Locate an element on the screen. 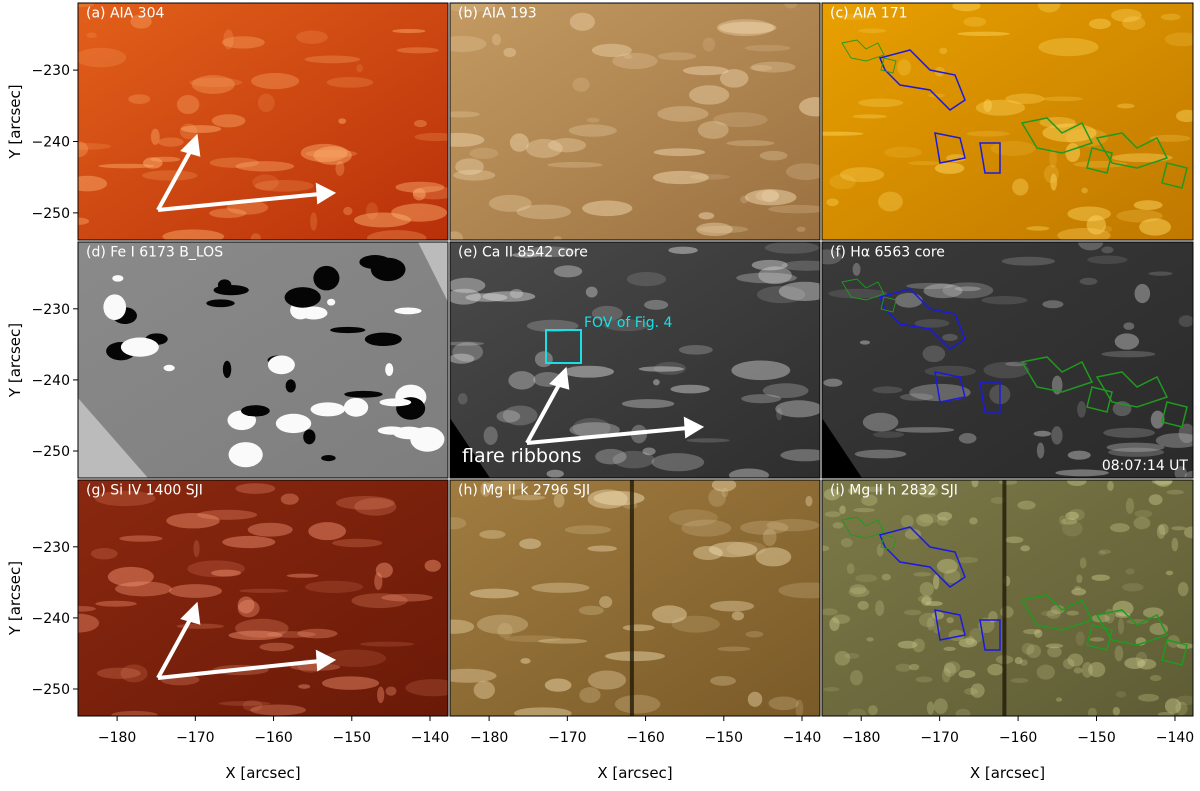  panel-label: (i) Mg II h 2832 SJI is located at coordinates (894, 491).